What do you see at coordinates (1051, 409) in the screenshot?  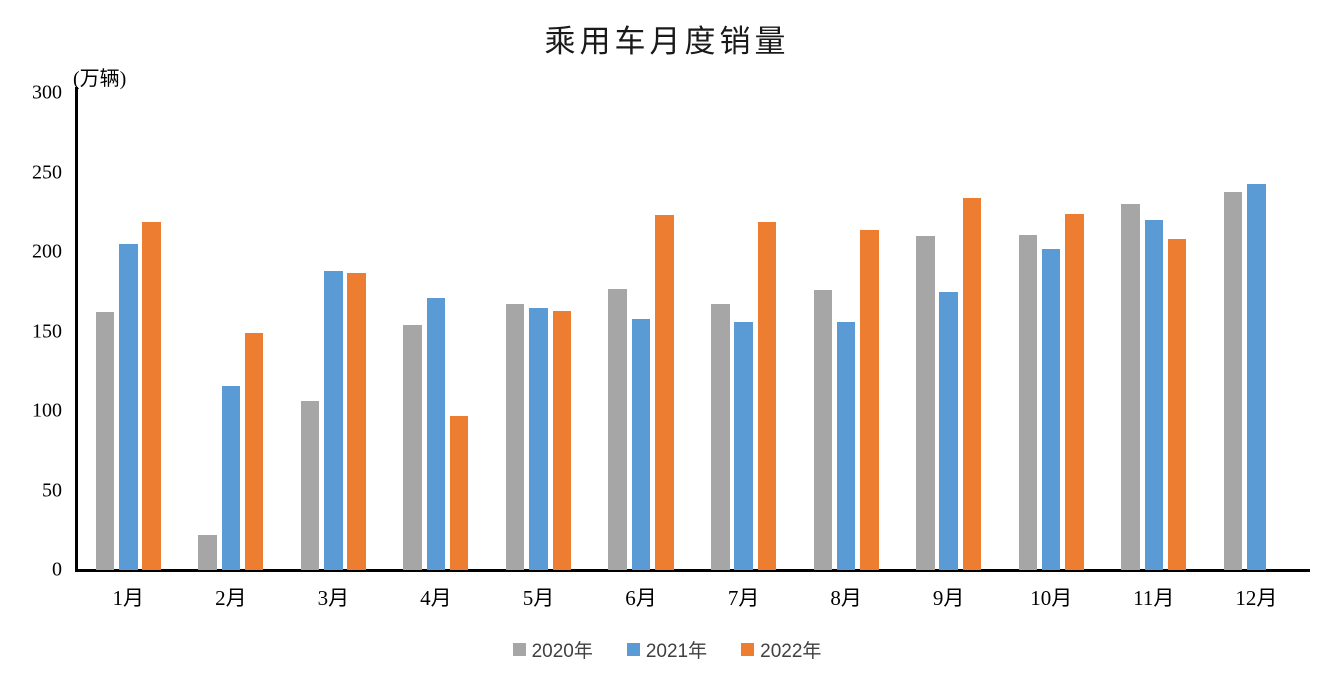 I see `bar-2021年-10月` at bounding box center [1051, 409].